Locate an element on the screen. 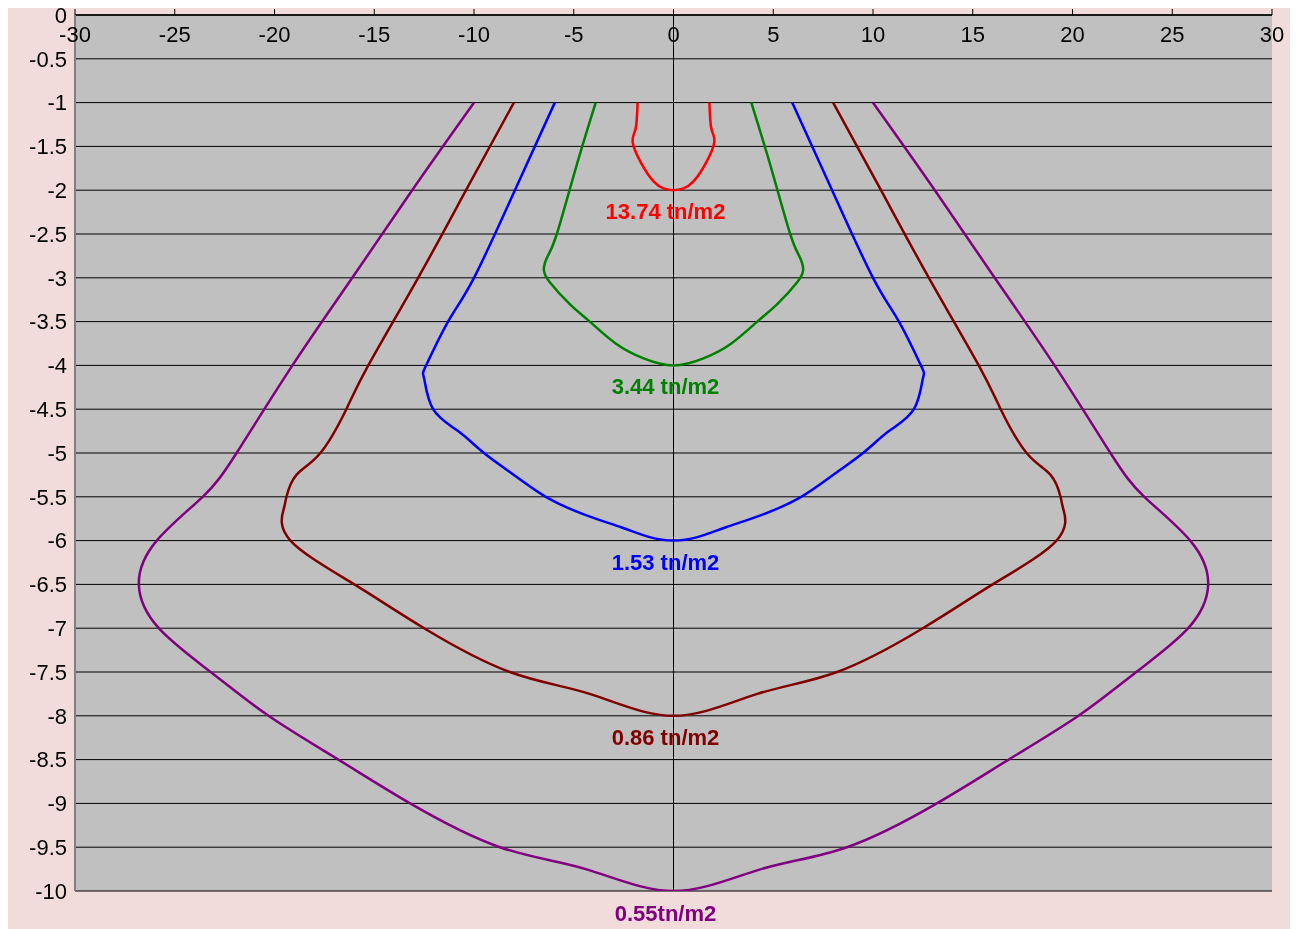 Image resolution: width=1298 pixels, height=929 pixels. x-tick-label: 10 is located at coordinates (873, 34).